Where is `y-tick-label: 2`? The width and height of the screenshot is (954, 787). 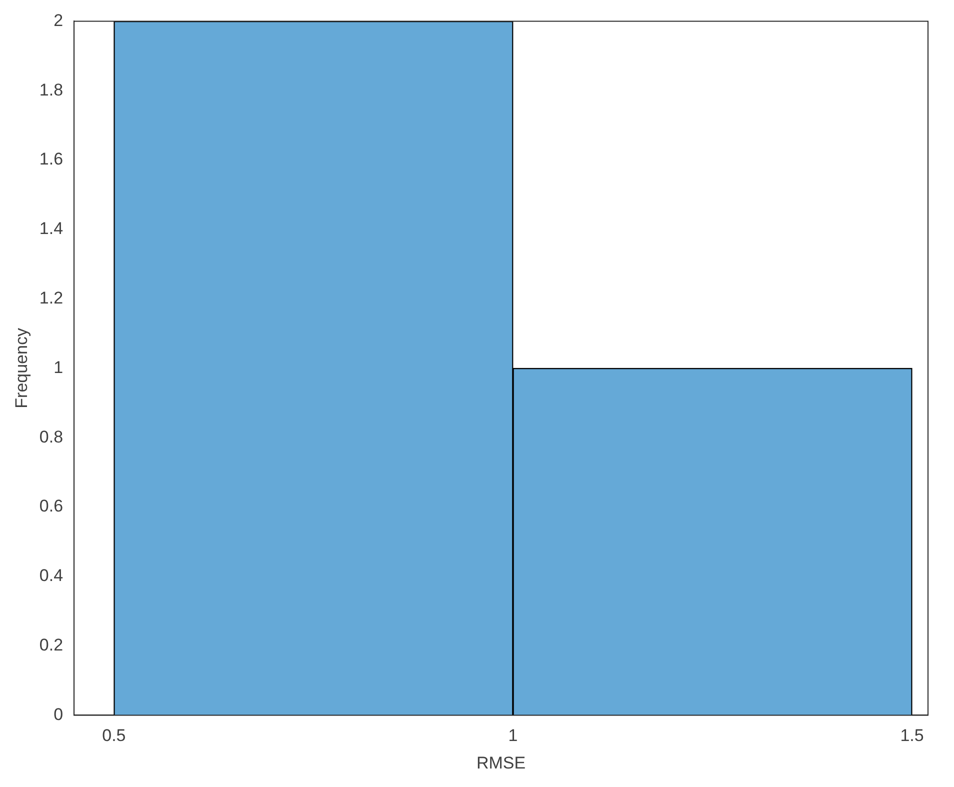 y-tick-label: 2 is located at coordinates (59, 20).